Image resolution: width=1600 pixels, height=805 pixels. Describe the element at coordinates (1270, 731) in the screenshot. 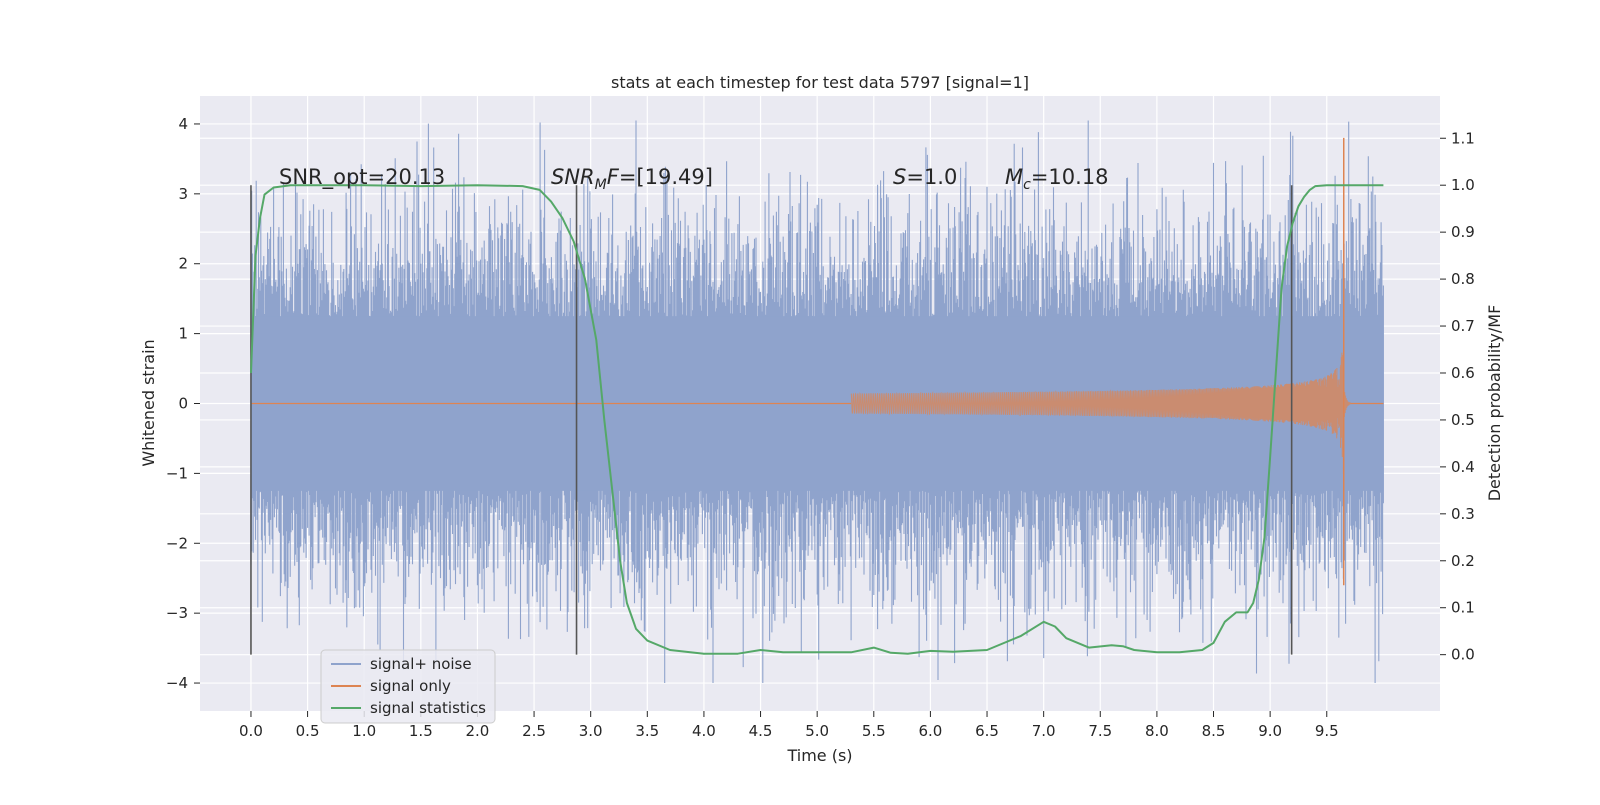

I see `x-tick-label: 9.0` at that location.